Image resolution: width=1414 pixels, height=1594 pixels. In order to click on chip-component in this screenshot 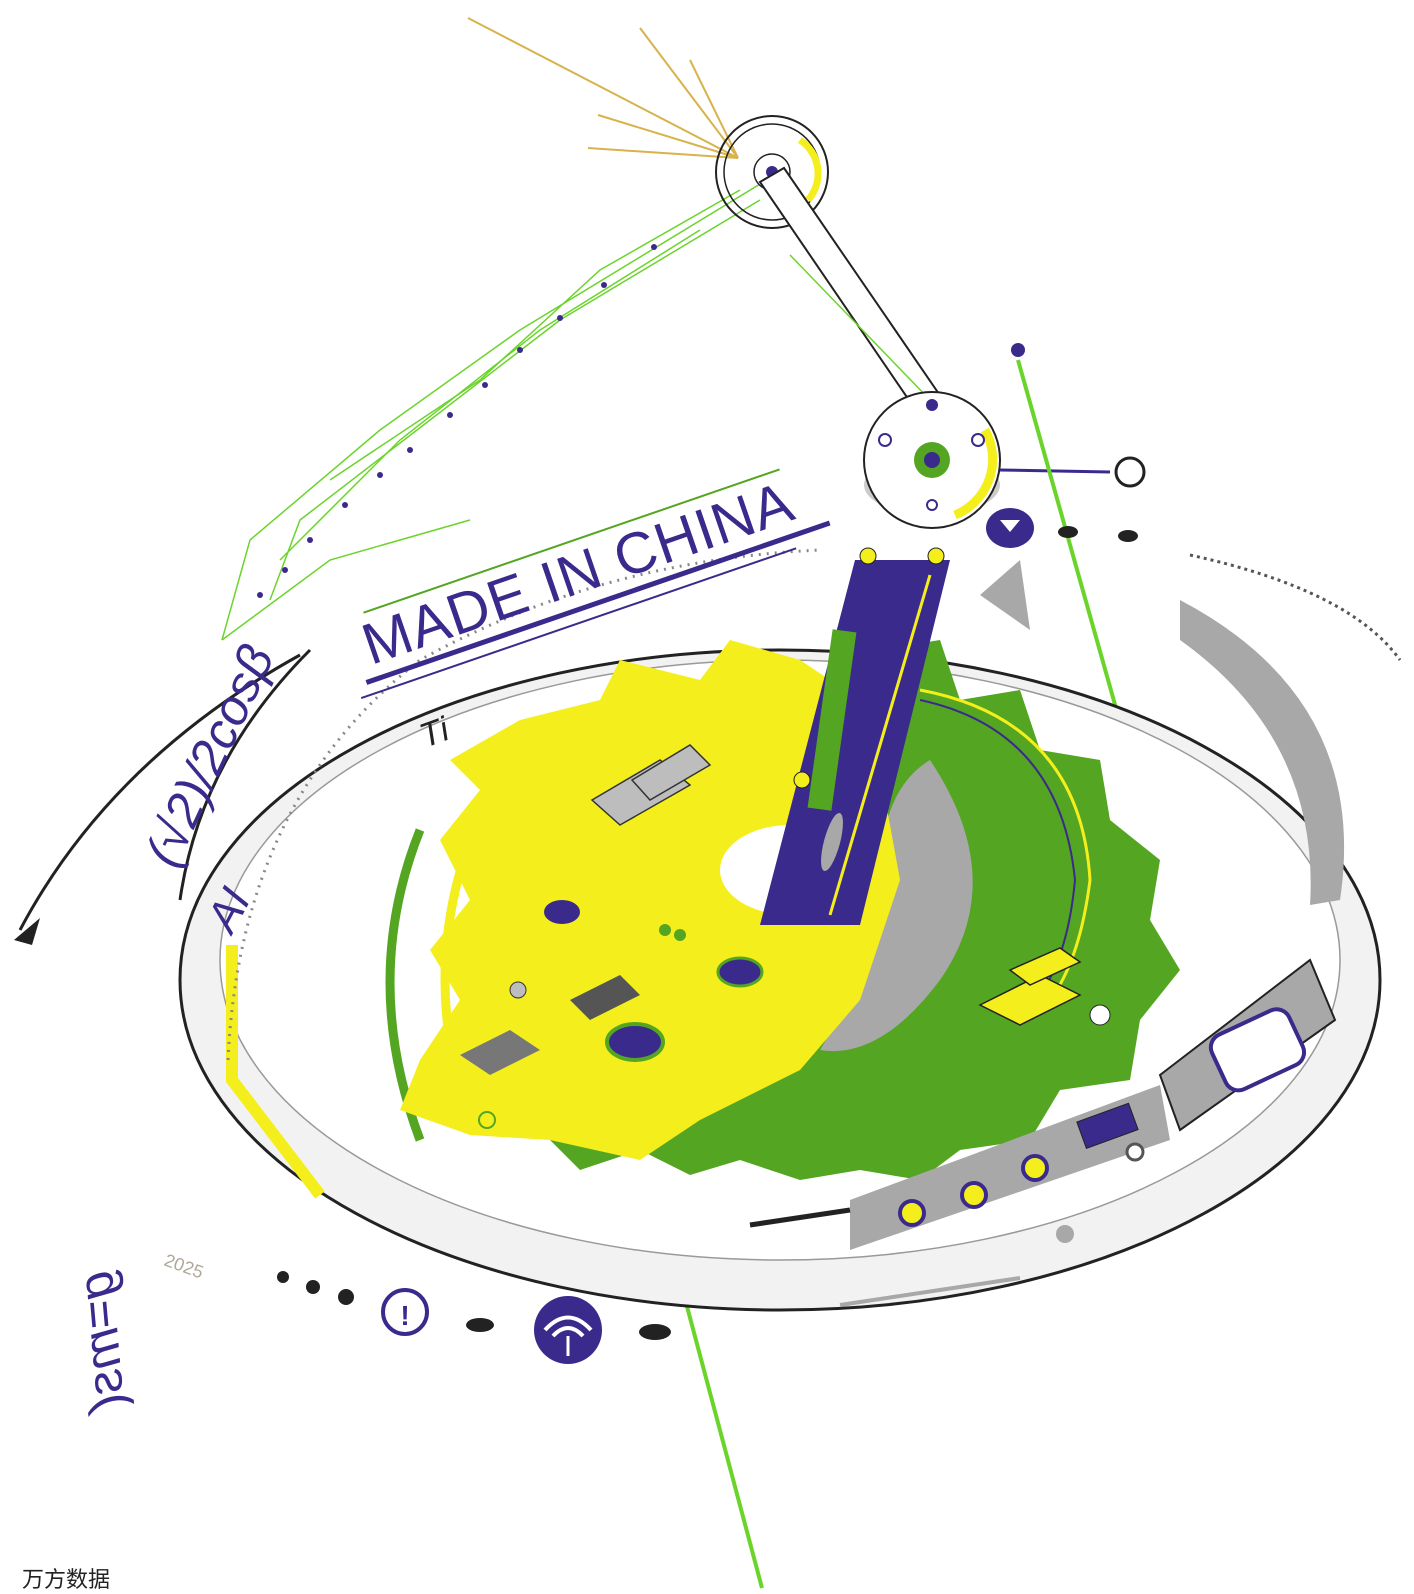, I will do `click(1044, 986)`.